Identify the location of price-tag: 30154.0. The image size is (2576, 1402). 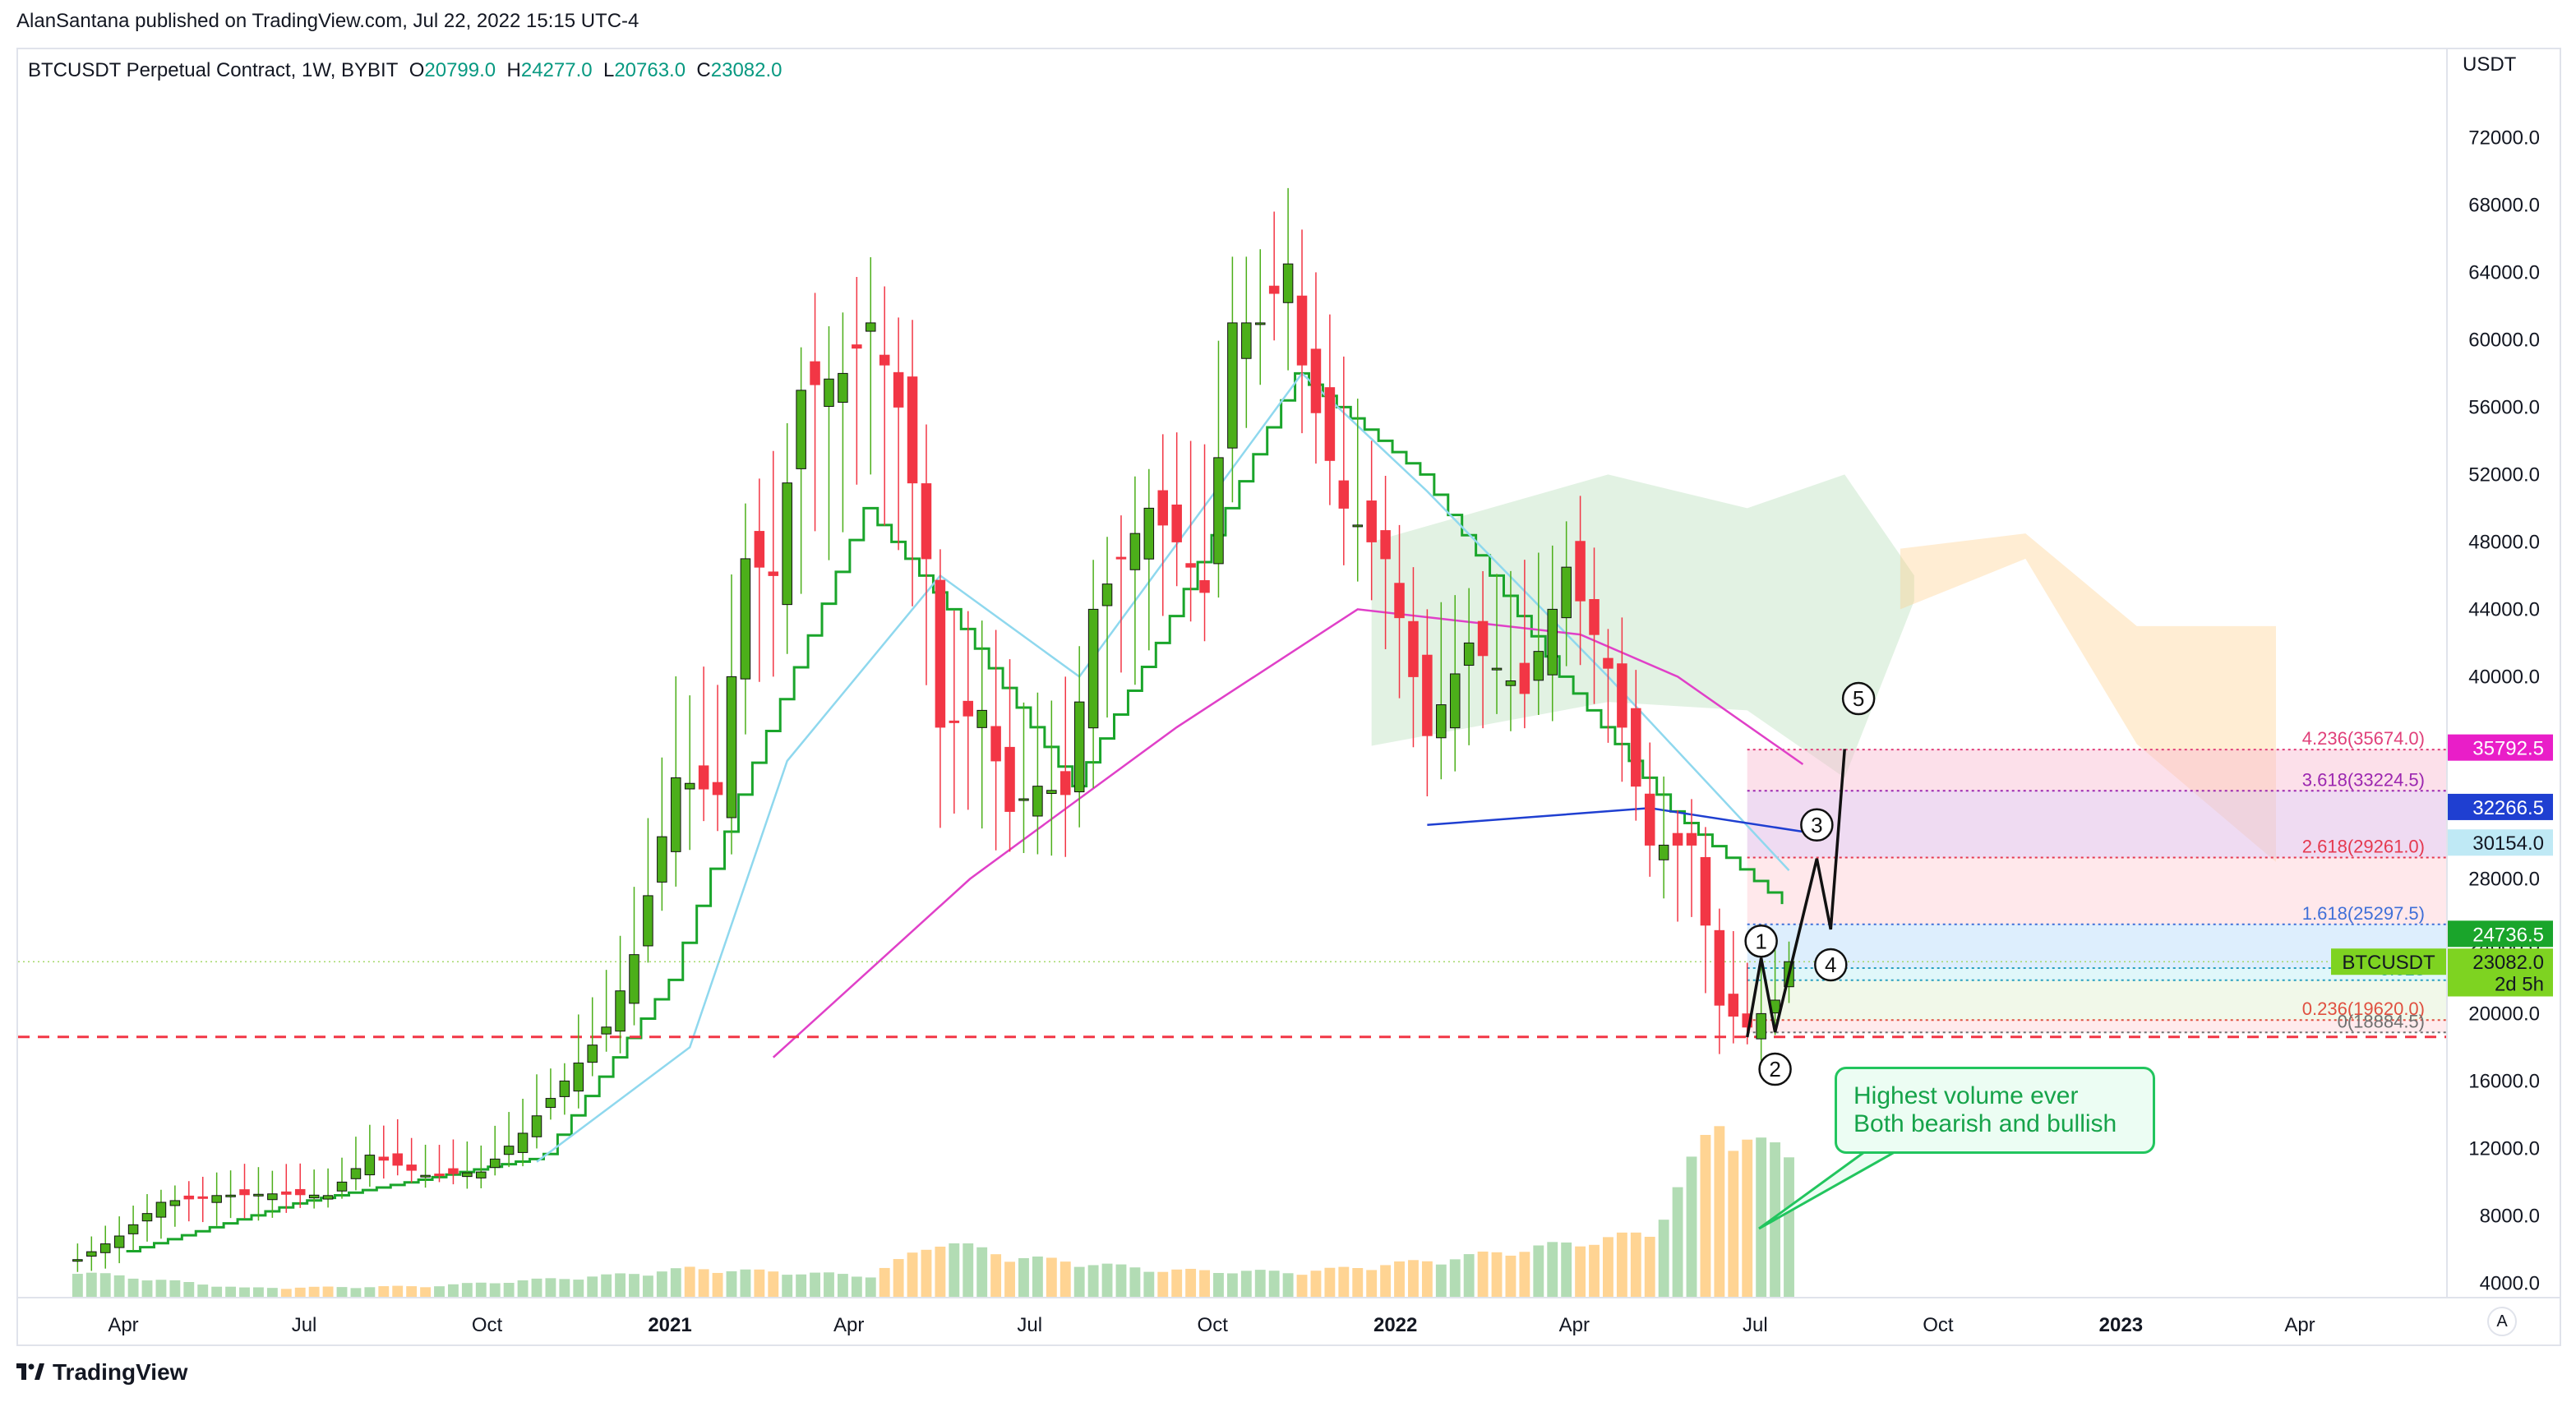
(2501, 842).